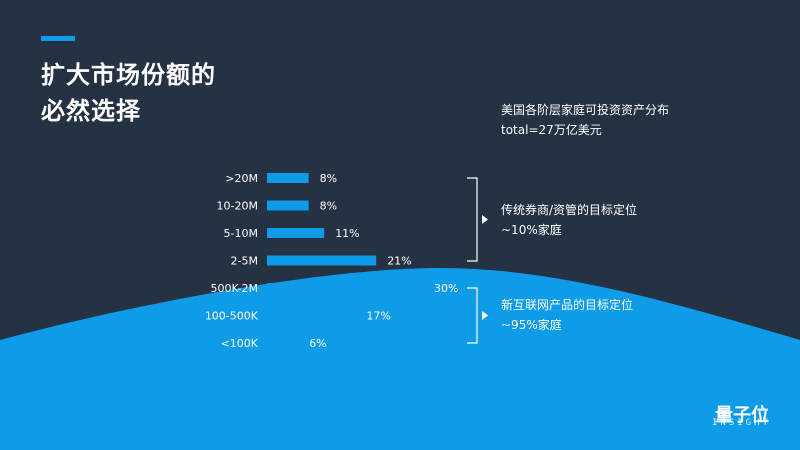  Describe the element at coordinates (345, 288) in the screenshot. I see `bar-500k-2m` at that location.